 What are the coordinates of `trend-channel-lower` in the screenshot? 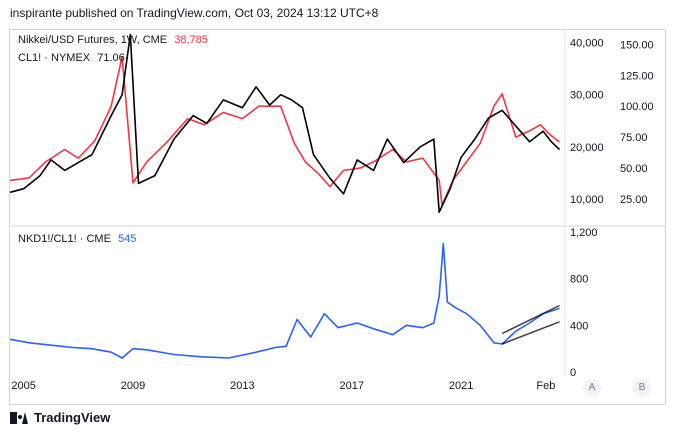 It's located at (530, 333).